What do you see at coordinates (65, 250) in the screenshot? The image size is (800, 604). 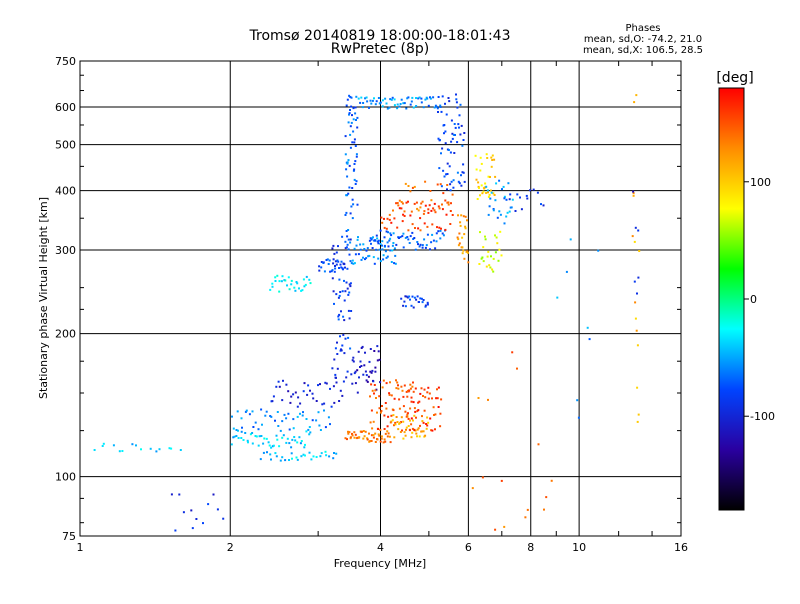 I see `y-tick-label: 300` at bounding box center [65, 250].